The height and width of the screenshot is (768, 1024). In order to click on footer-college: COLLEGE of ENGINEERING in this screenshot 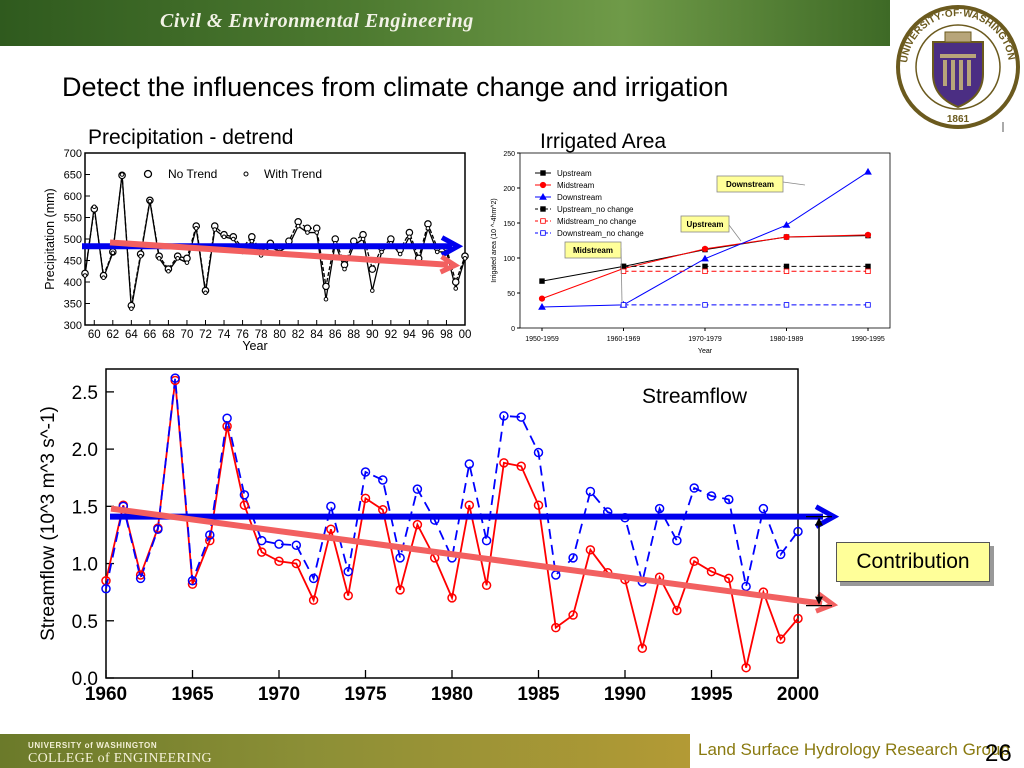, I will do `click(120, 758)`.